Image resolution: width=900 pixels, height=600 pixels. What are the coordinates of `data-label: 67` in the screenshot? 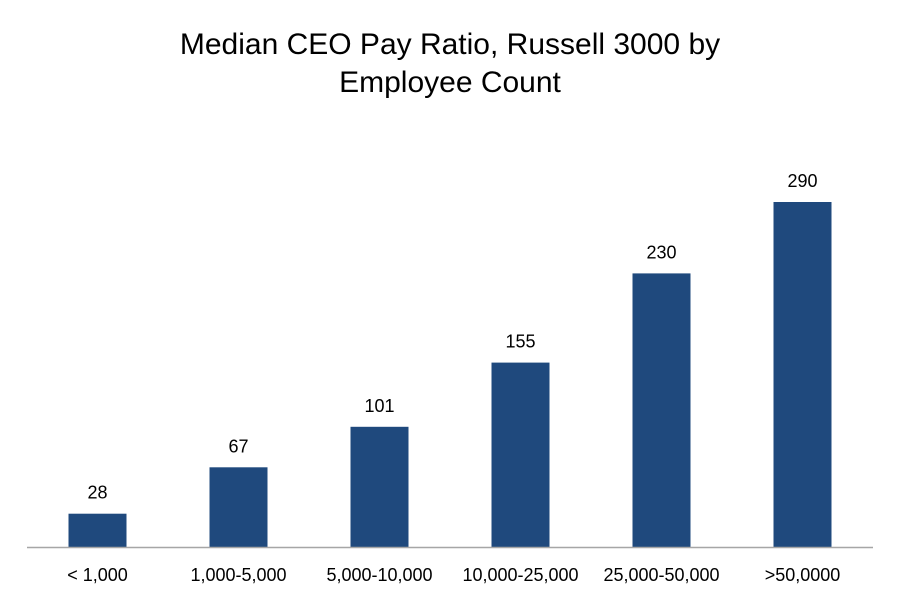 It's located at (238, 446).